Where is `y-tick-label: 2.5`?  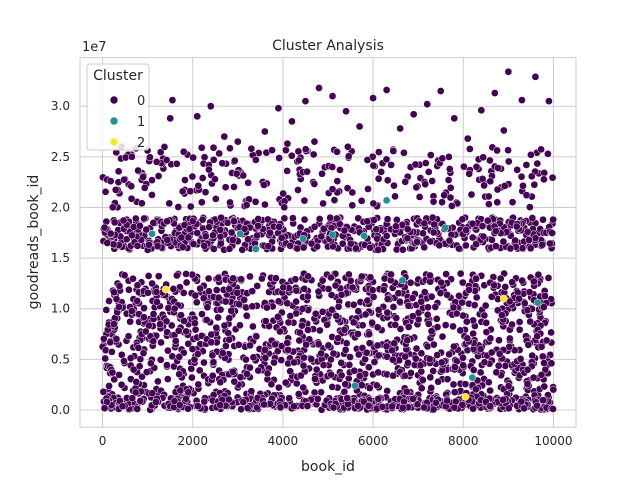 y-tick-label: 2.5 is located at coordinates (60, 157).